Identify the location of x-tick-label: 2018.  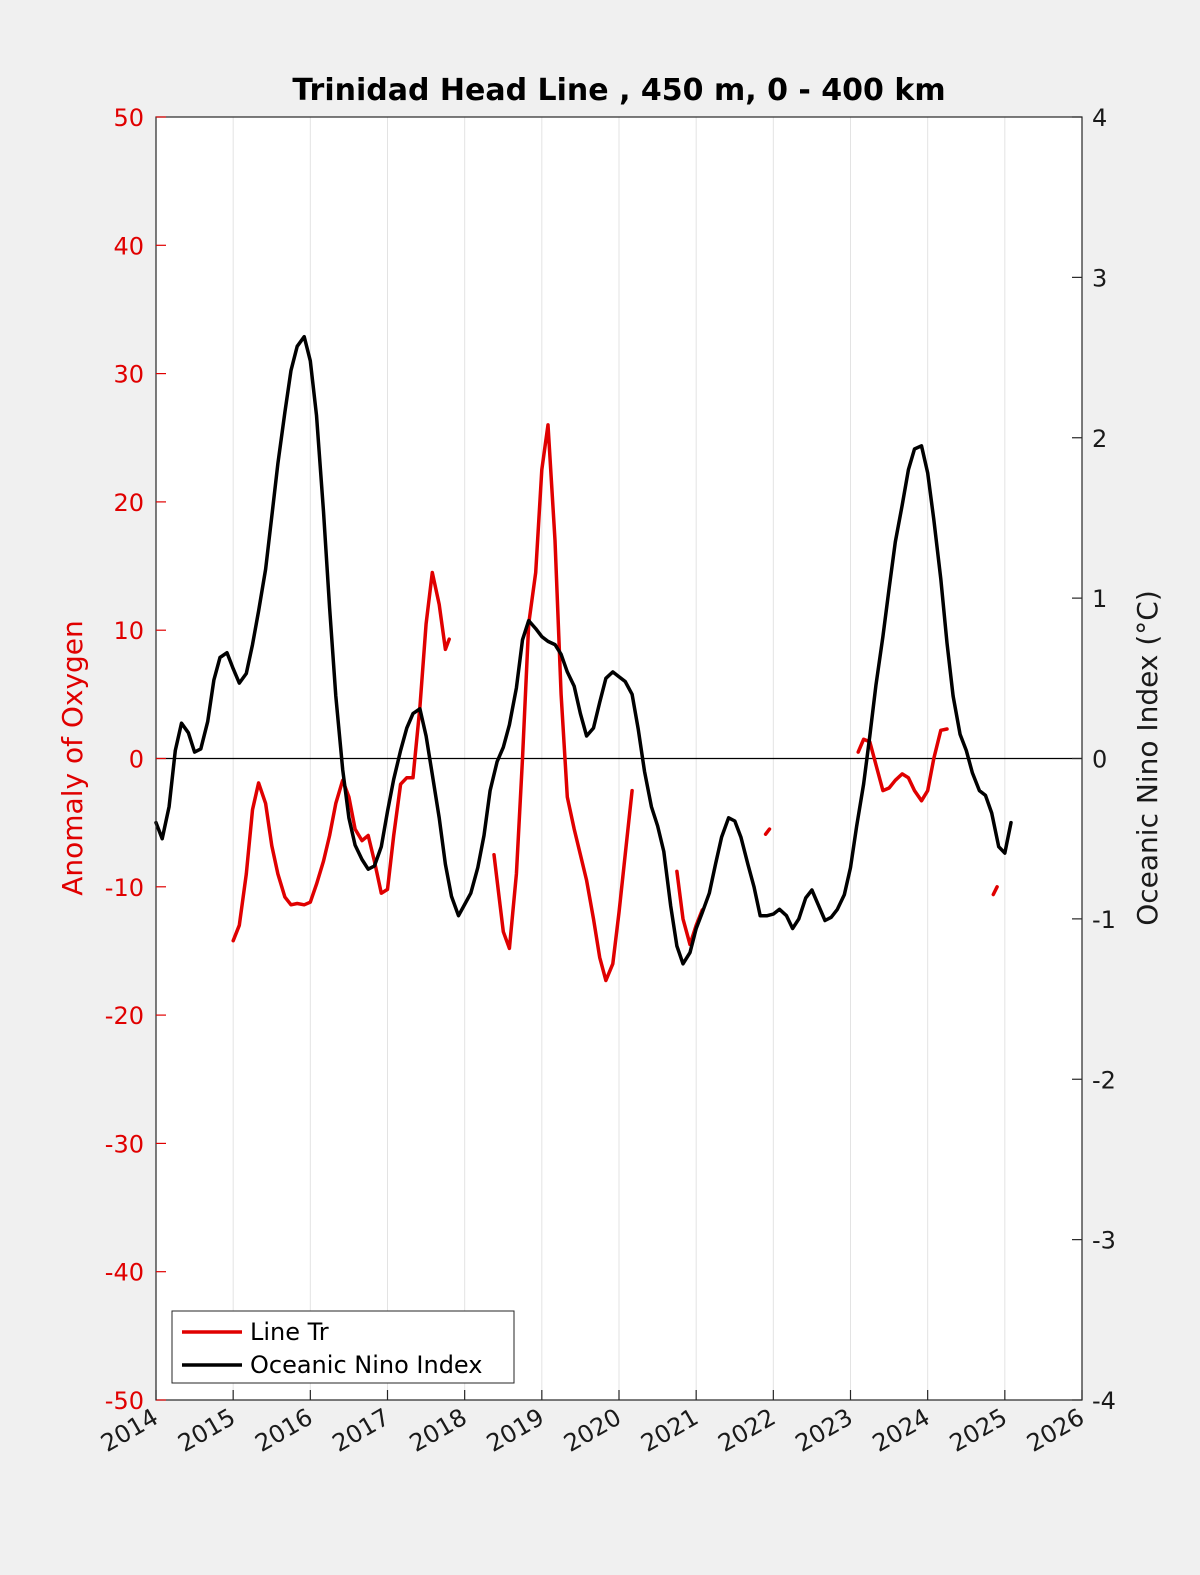
(438, 1430).